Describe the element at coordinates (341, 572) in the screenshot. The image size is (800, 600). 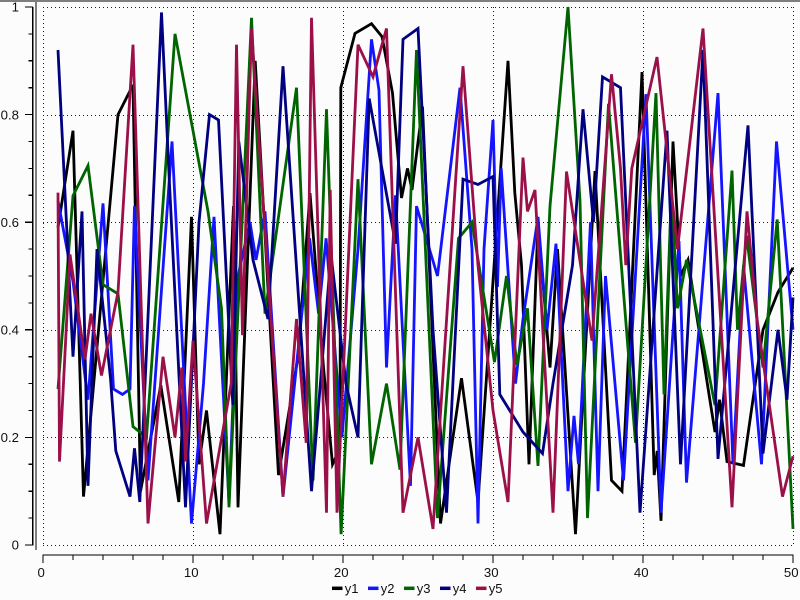
I see `svg-text: 20` at that location.